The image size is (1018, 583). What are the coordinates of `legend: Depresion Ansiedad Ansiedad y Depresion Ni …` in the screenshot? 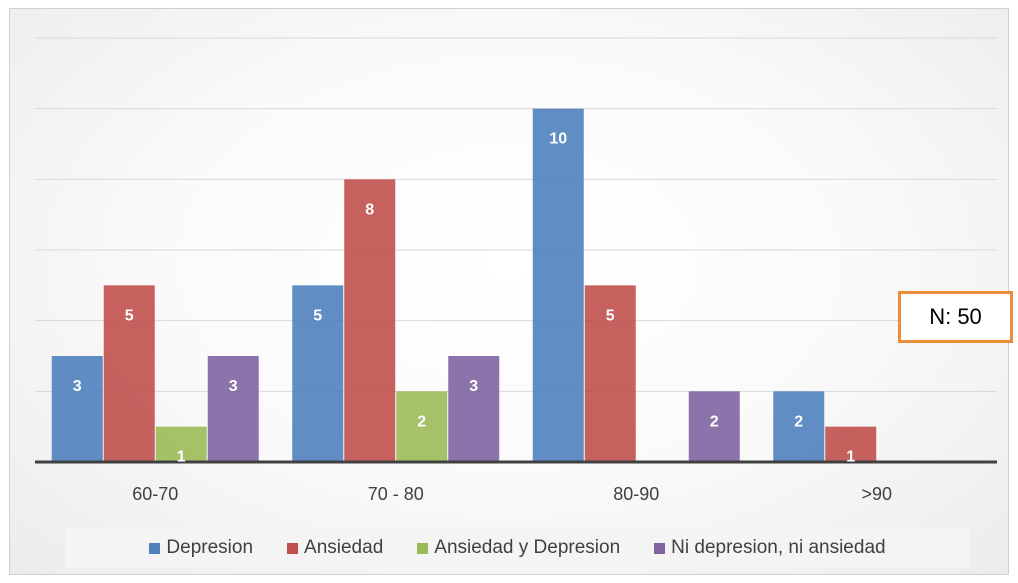 It's located at (517, 548).